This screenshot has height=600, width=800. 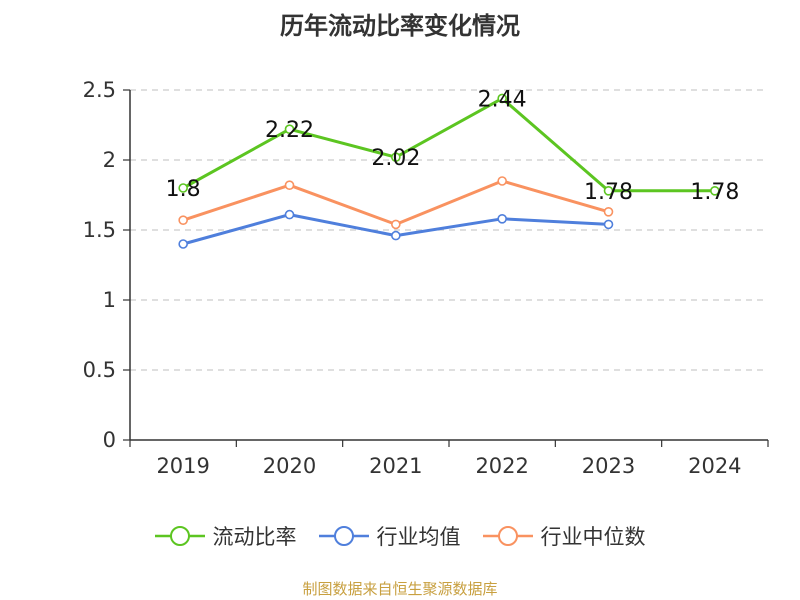 What do you see at coordinates (109, 300) in the screenshot?
I see `y-tick-label: 1` at bounding box center [109, 300].